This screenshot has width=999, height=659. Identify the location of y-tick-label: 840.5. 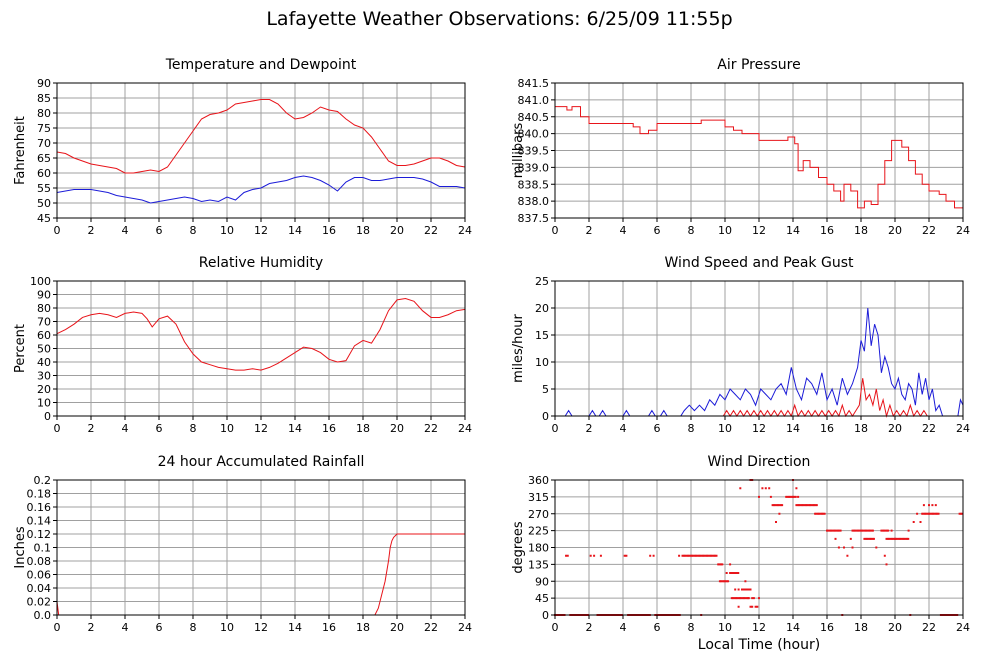
(534, 117).